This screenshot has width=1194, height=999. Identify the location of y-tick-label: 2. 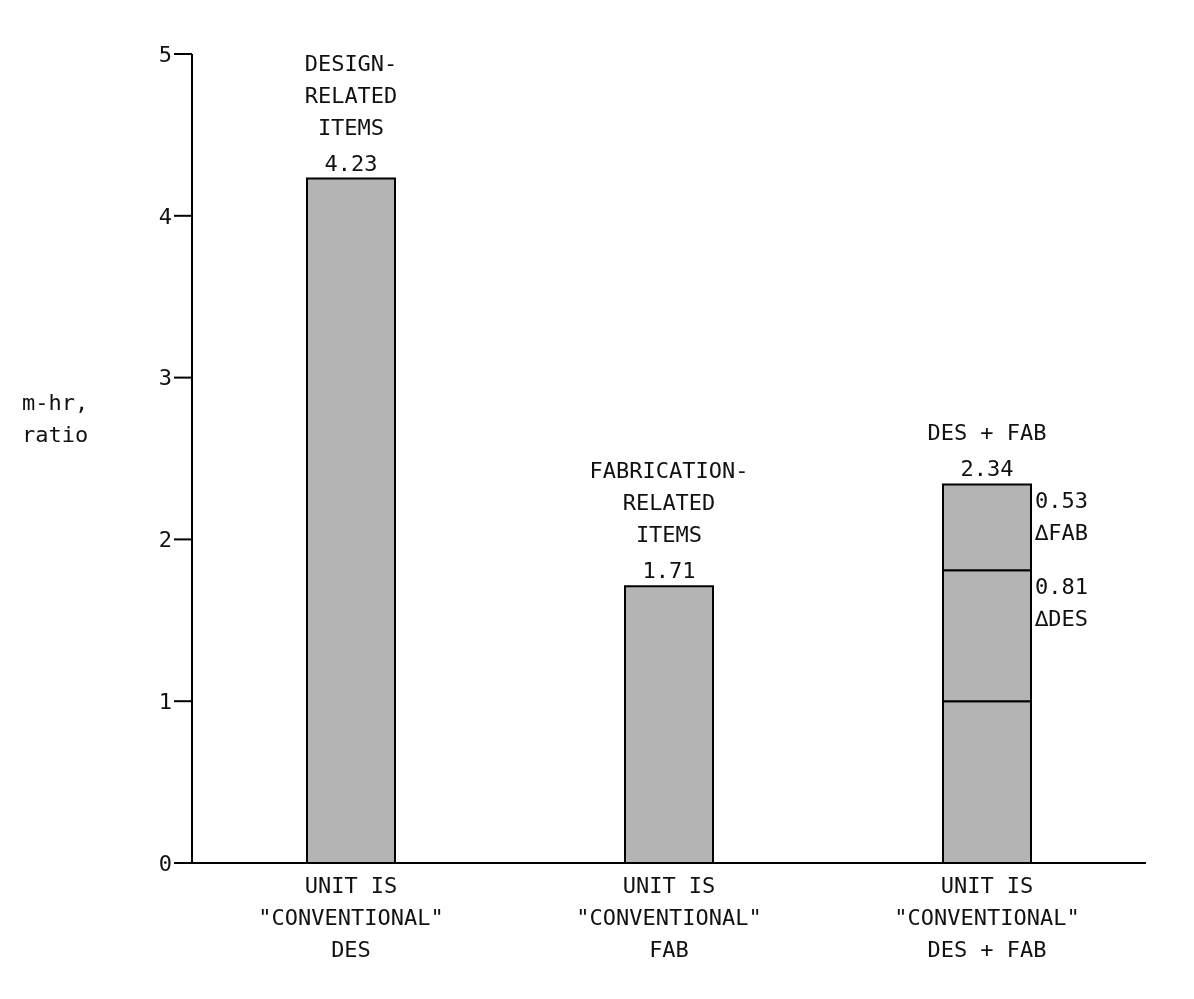
(165, 540).